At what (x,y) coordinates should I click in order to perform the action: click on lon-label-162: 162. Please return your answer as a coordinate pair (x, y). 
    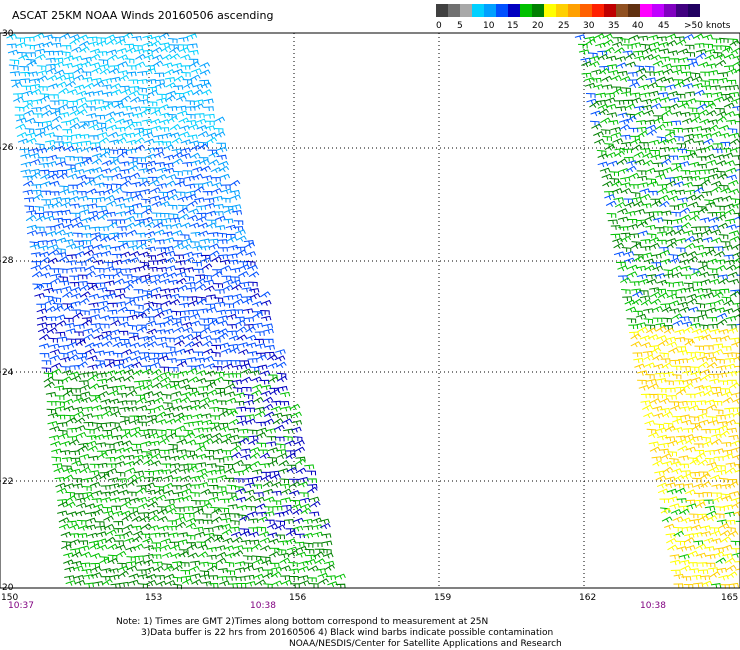
    Looking at the image, I should click on (587, 598).